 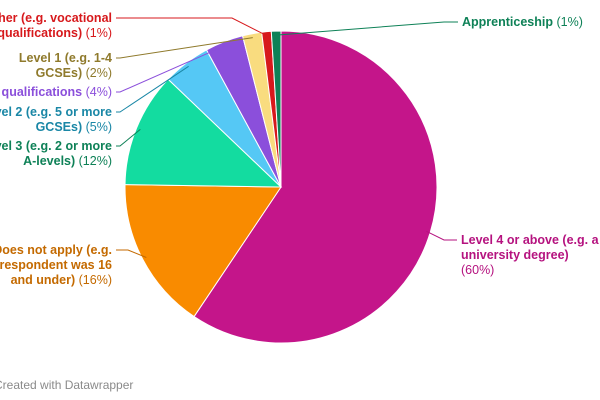 What do you see at coordinates (56, 92) in the screenshot?
I see `slice-label-no-qualifications: No qualifications (4%)` at bounding box center [56, 92].